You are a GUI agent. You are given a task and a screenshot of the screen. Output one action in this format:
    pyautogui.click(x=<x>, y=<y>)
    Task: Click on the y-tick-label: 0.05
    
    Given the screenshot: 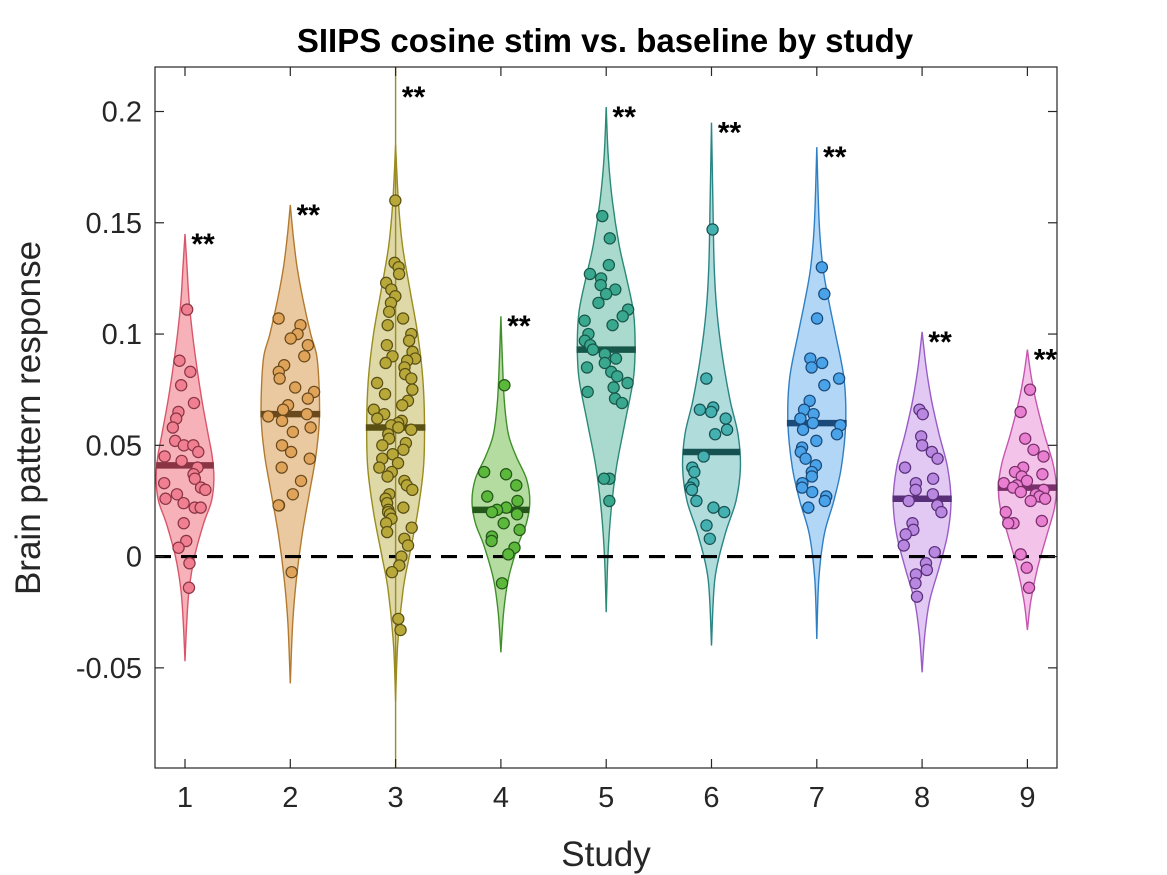 What is the action you would take?
    pyautogui.click(x=114, y=446)
    